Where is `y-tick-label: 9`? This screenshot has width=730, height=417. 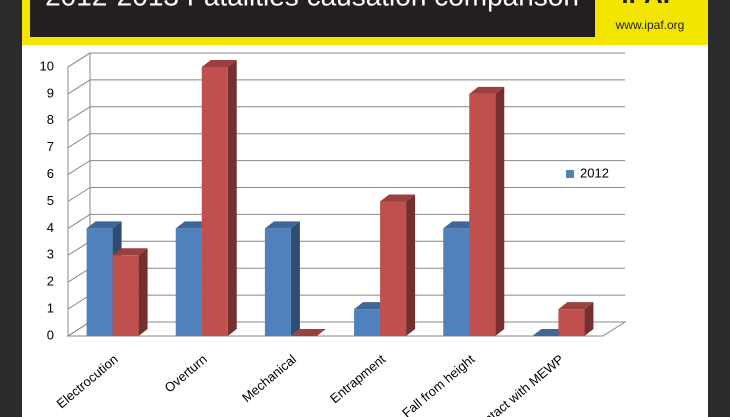
y-tick-label: 9 is located at coordinates (50, 92).